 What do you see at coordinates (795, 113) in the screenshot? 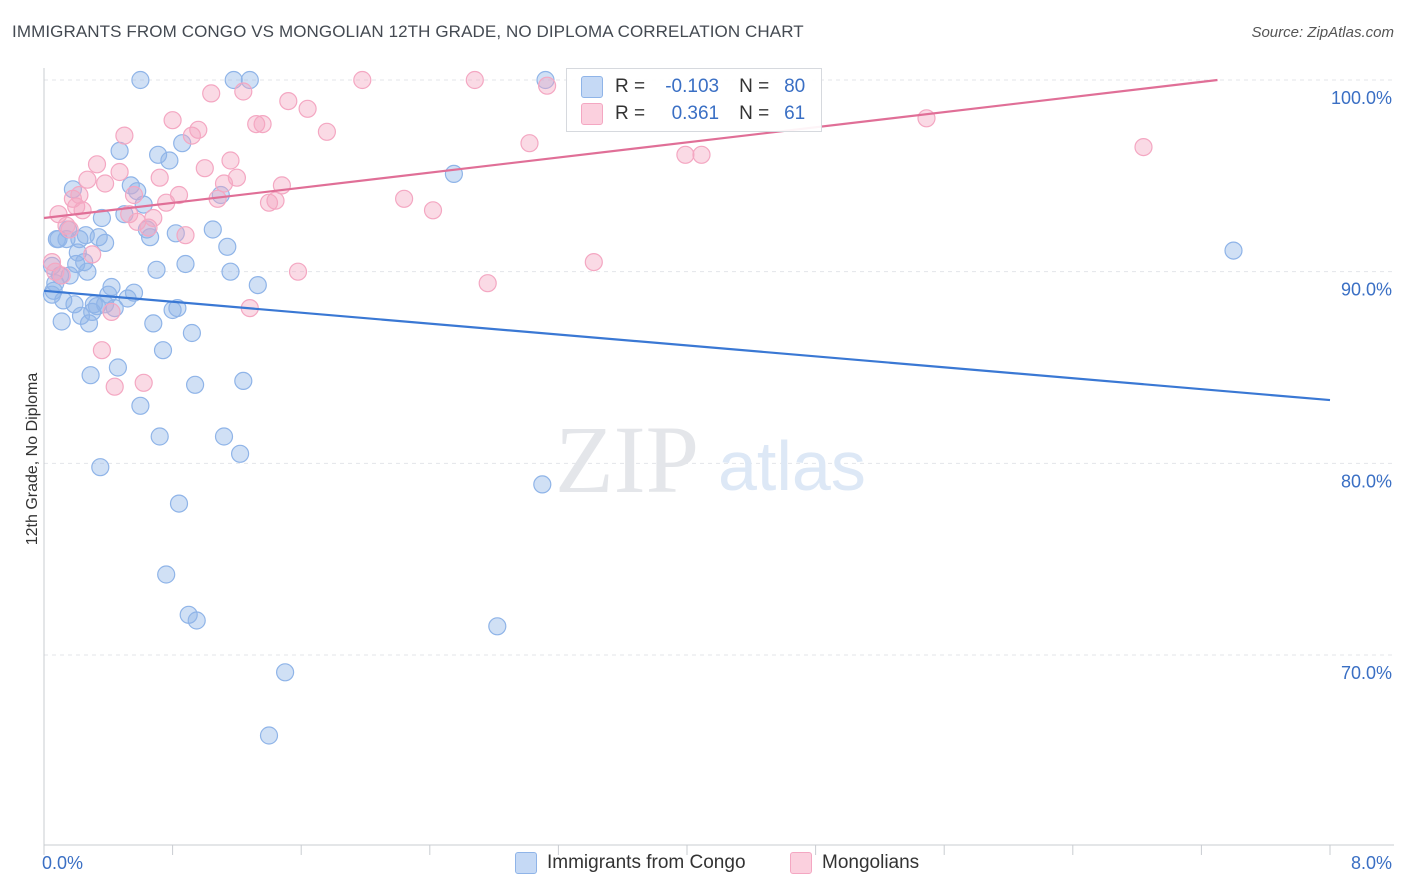
I see `legend-n-value-mongolians: 61` at bounding box center [795, 113].